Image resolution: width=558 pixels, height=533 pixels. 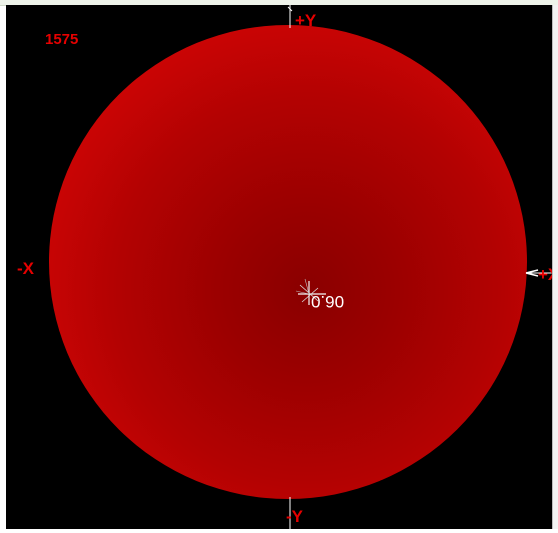 I want to click on right-frame-edge, so click(x=555, y=267).